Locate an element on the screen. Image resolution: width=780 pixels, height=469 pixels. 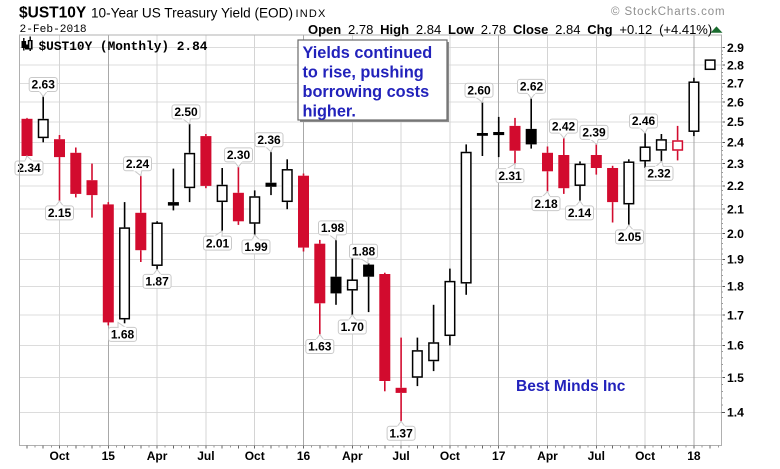
svg-text: 2.30 is located at coordinates (239, 155).